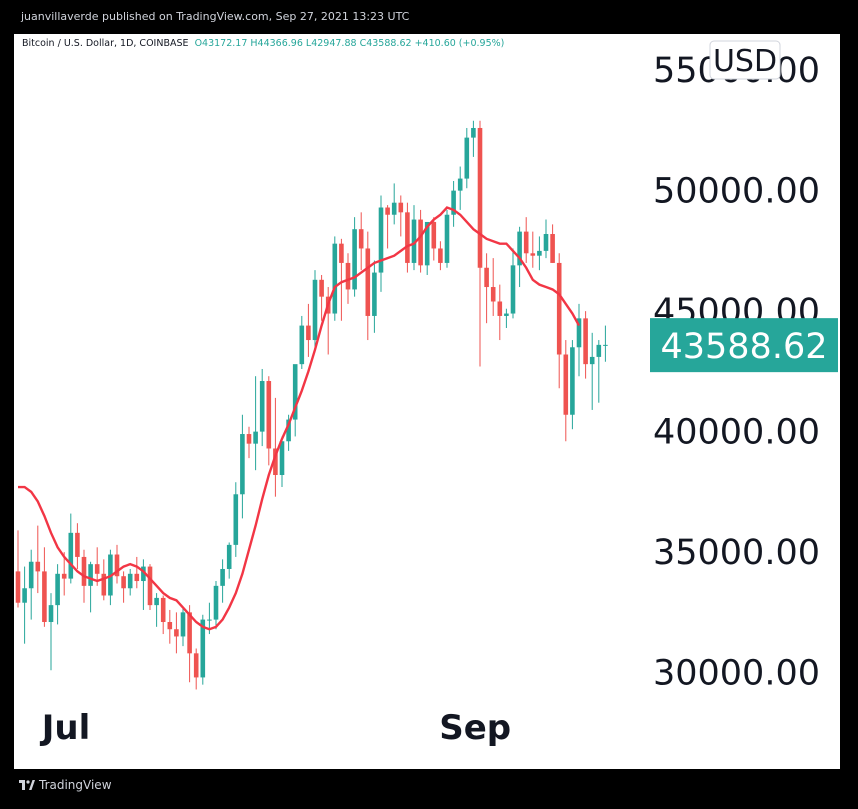 The width and height of the screenshot is (858, 809). I want to click on footer: TradingView, so click(429, 789).